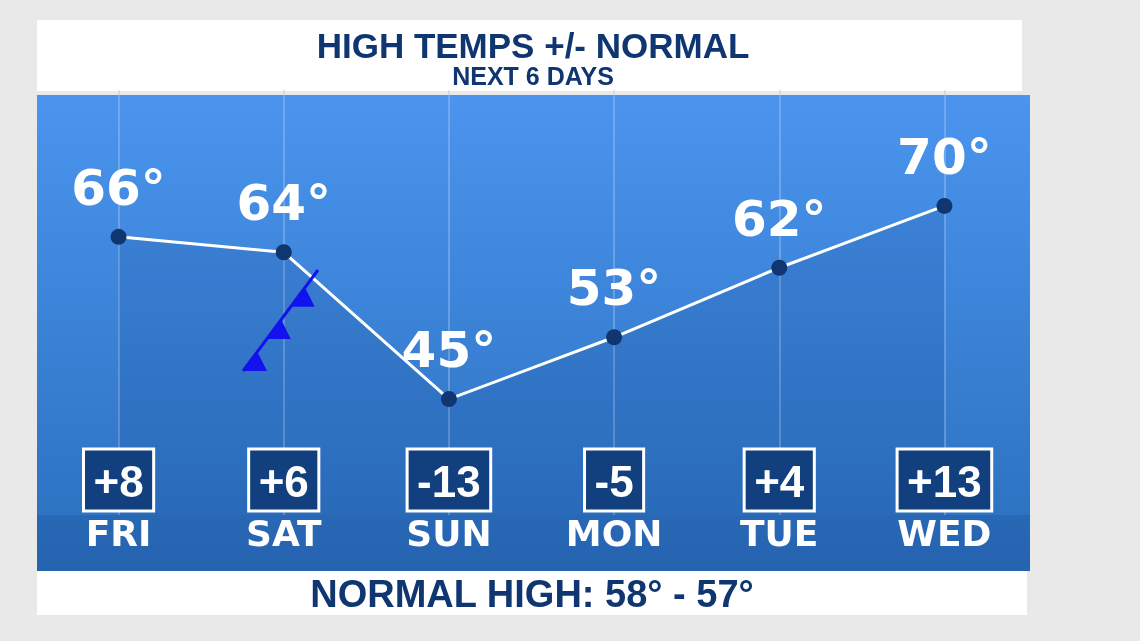 The height and width of the screenshot is (641, 1140). I want to click on chart-subtitle: NEXT 6 DAYS, so click(533, 76).